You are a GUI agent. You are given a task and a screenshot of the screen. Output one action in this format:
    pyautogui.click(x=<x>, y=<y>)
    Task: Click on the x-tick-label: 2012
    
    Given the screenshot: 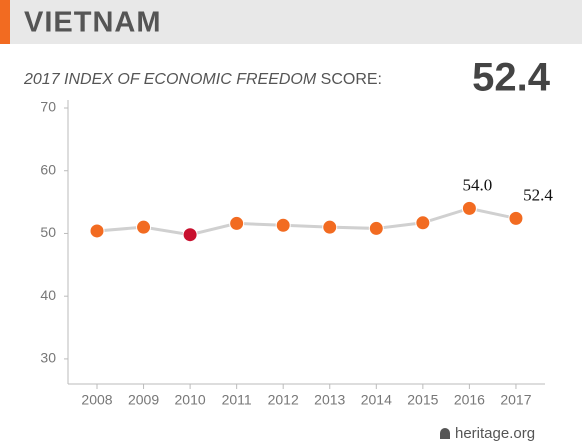 What is the action you would take?
    pyautogui.click(x=283, y=400)
    